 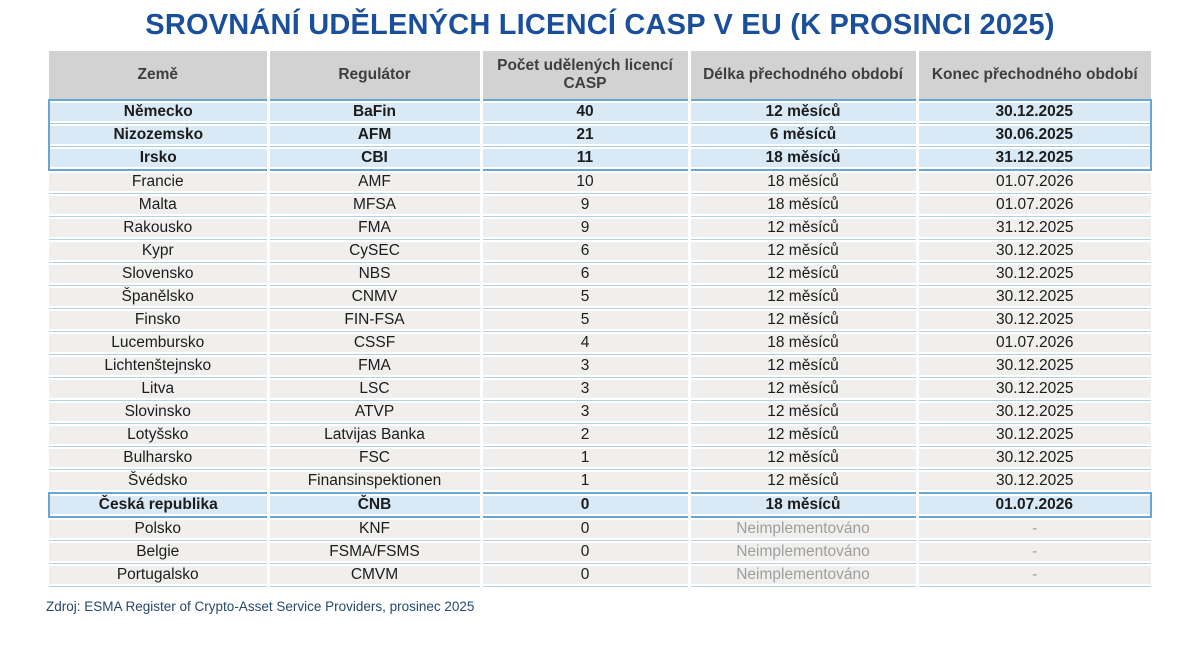 I want to click on table-row: Německo BaFin 40 12 měsíců 30.12.2025, so click(x=600, y=112).